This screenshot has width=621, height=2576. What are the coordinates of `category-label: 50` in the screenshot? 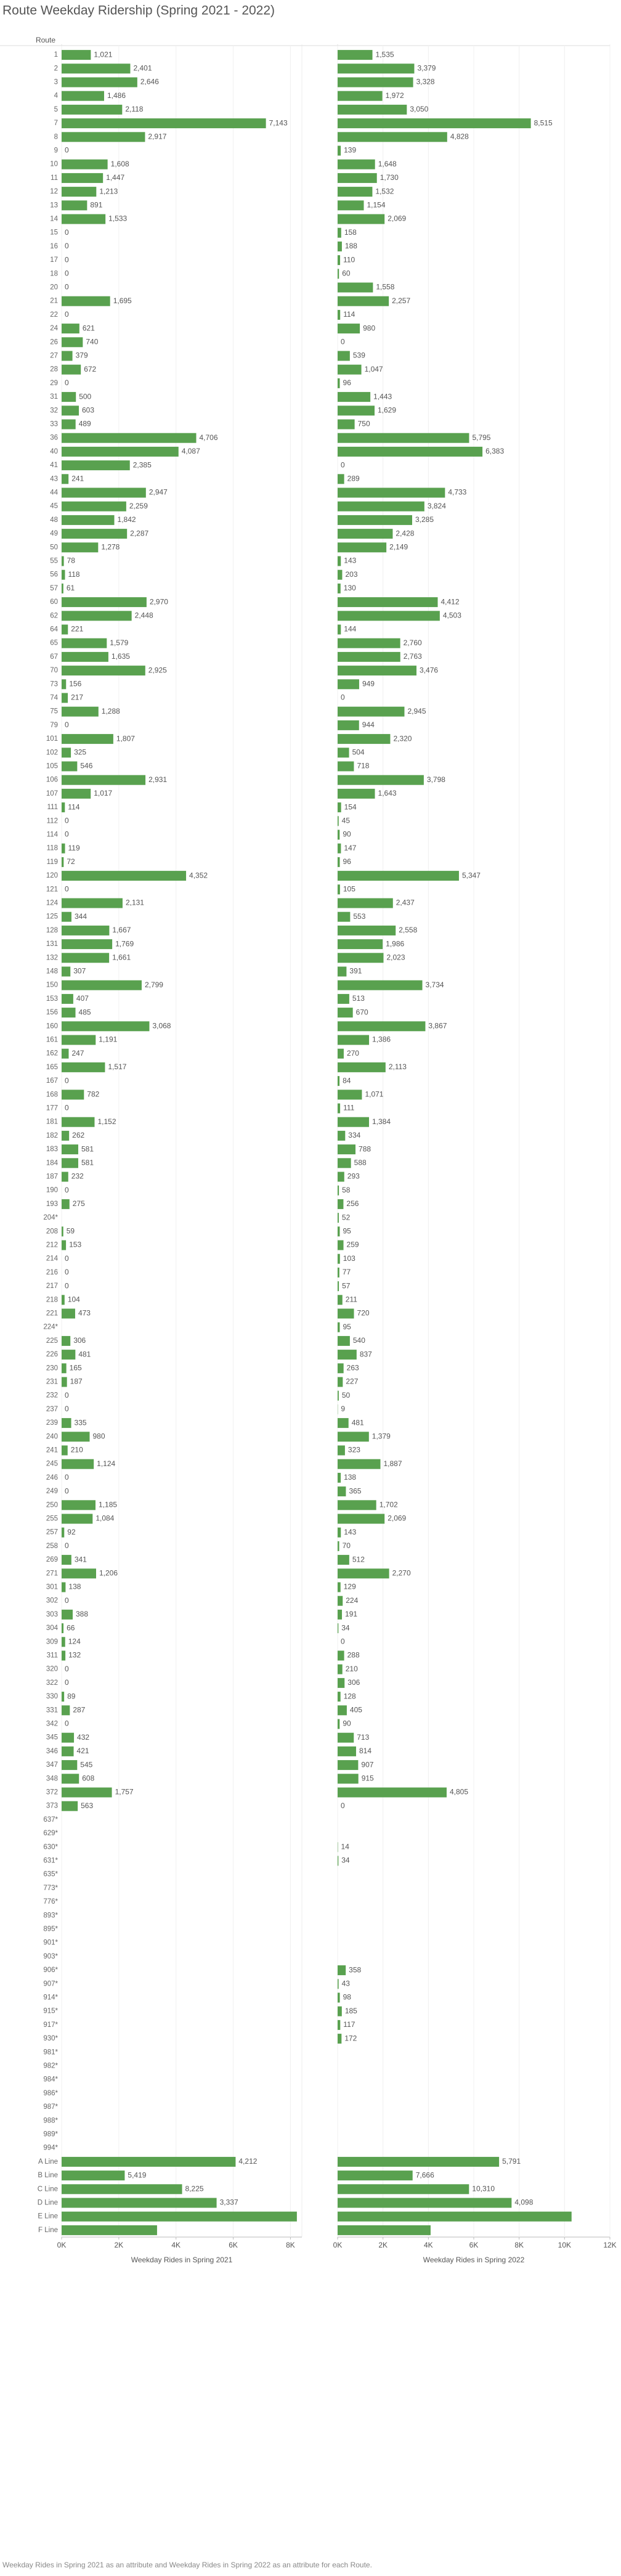 It's located at (54, 547).